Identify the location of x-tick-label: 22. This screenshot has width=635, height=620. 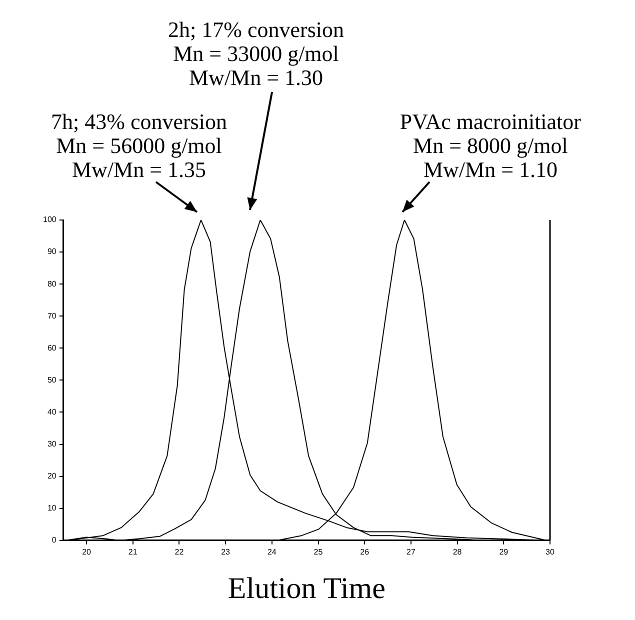
(179, 551).